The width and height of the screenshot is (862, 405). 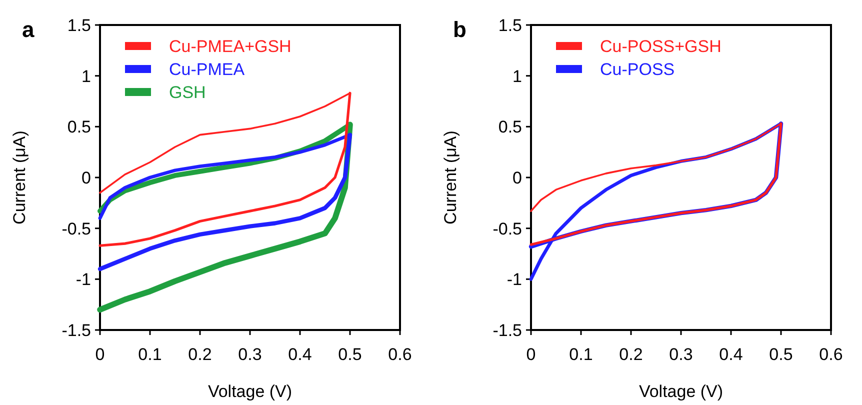 What do you see at coordinates (207, 69) in the screenshot?
I see `legend-label: Cu-PMEA` at bounding box center [207, 69].